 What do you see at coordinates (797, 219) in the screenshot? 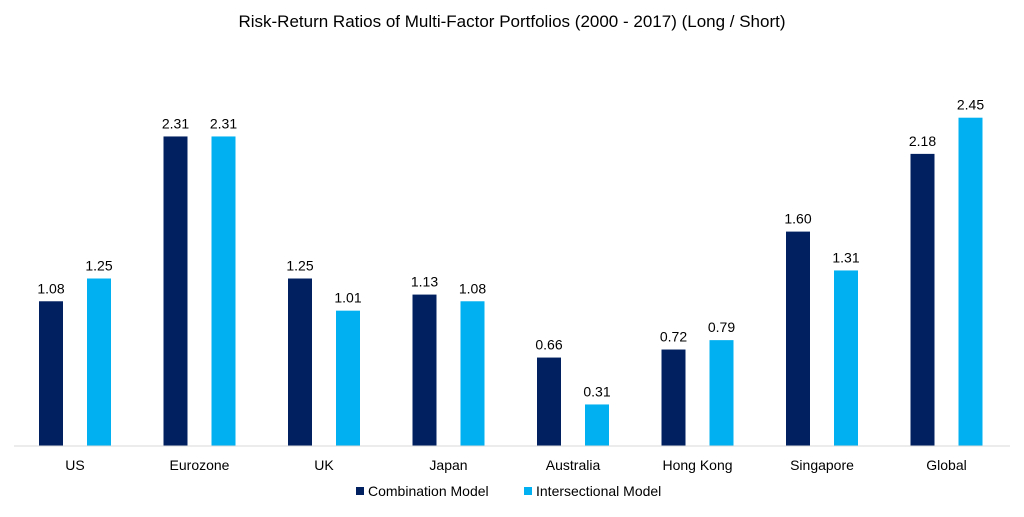
I see `data-label: 1.60` at bounding box center [797, 219].